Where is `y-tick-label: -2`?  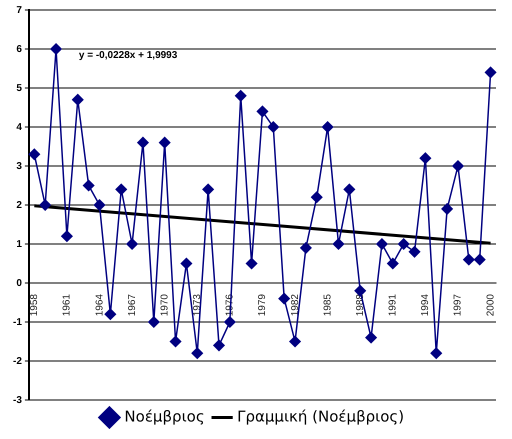
y-tick-label: -2 is located at coordinates (17, 361).